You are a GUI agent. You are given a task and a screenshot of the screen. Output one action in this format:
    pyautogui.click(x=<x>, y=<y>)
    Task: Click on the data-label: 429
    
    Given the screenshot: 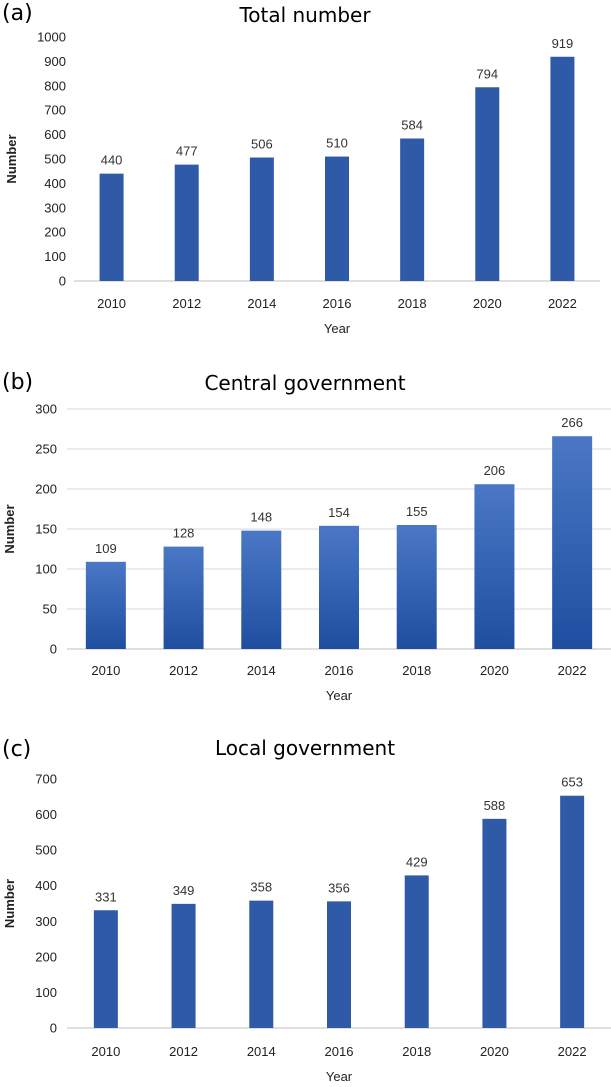 What is the action you would take?
    pyautogui.click(x=417, y=861)
    